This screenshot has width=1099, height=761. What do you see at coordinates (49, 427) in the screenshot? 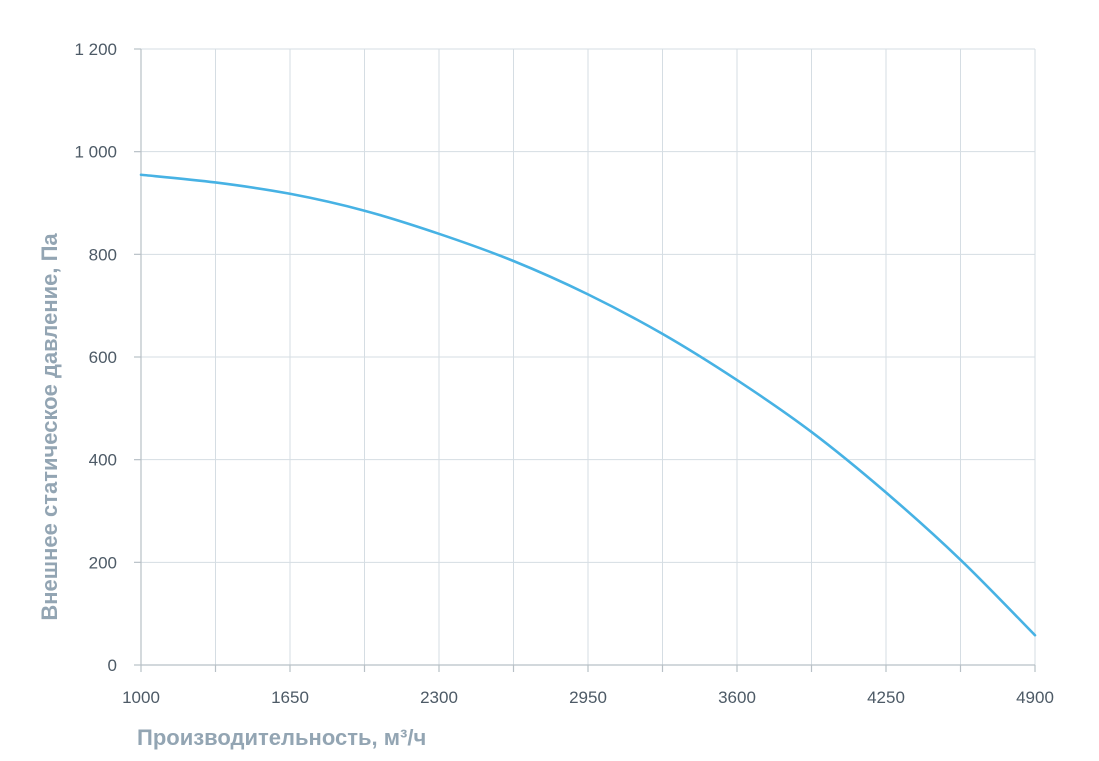
I see `y-axis-title: Внешнее статическое давление, Па` at bounding box center [49, 427].